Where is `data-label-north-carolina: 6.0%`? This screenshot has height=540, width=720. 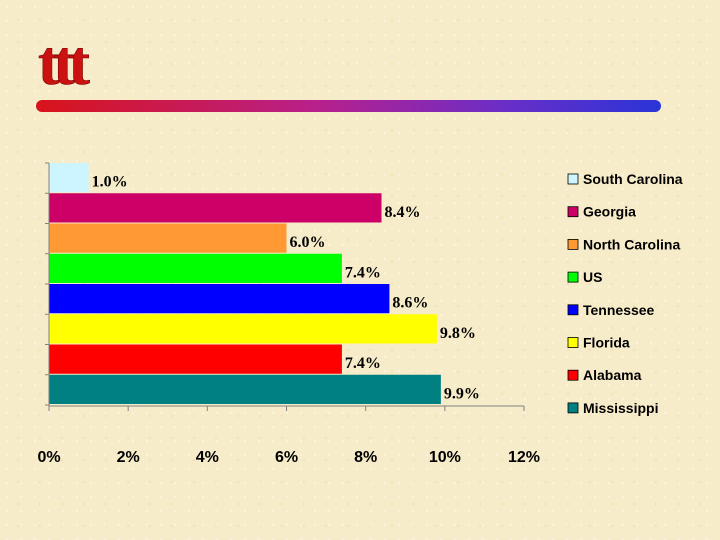 data-label-north-carolina: 6.0% is located at coordinates (308, 242).